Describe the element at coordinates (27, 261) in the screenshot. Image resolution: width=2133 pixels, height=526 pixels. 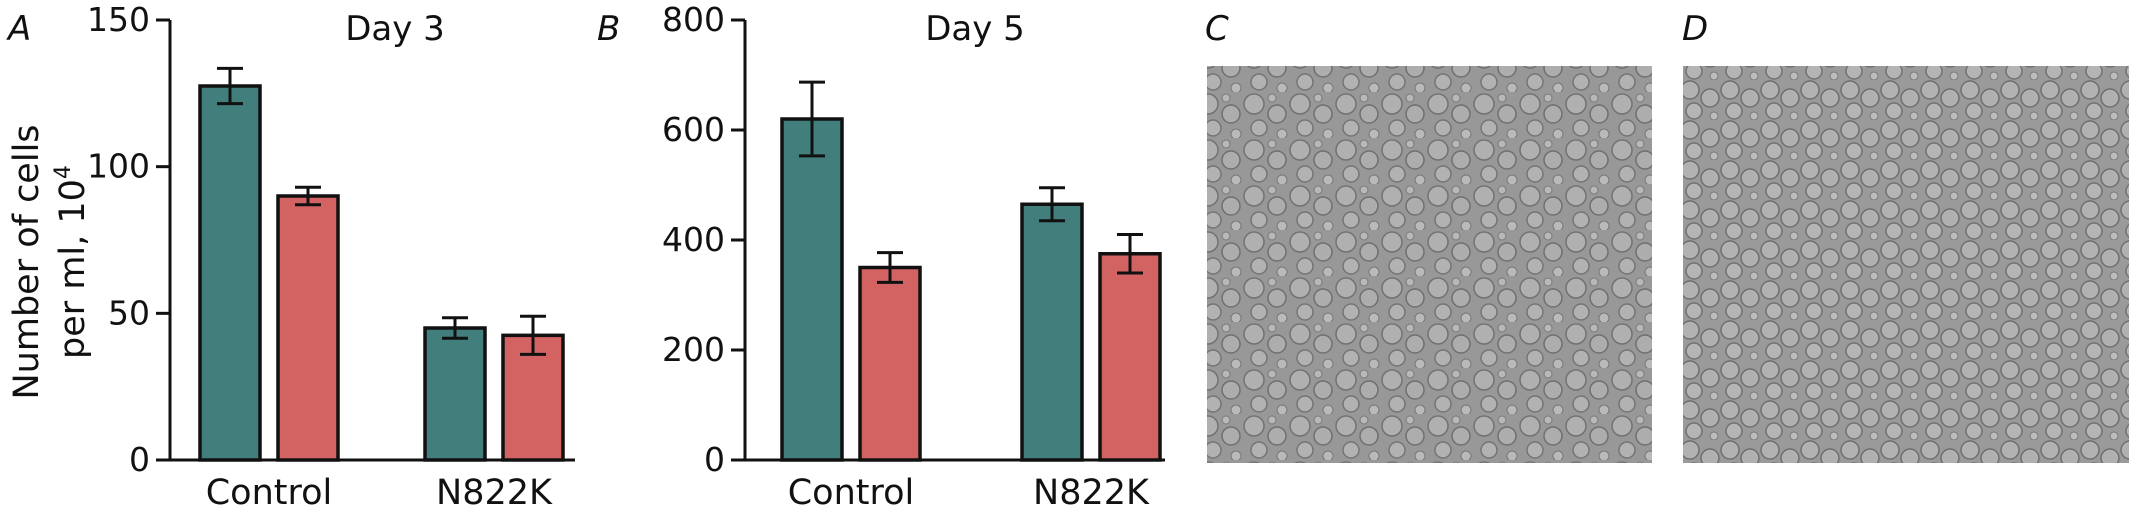
I see `y-axis-label-line1: Number of cells` at that location.